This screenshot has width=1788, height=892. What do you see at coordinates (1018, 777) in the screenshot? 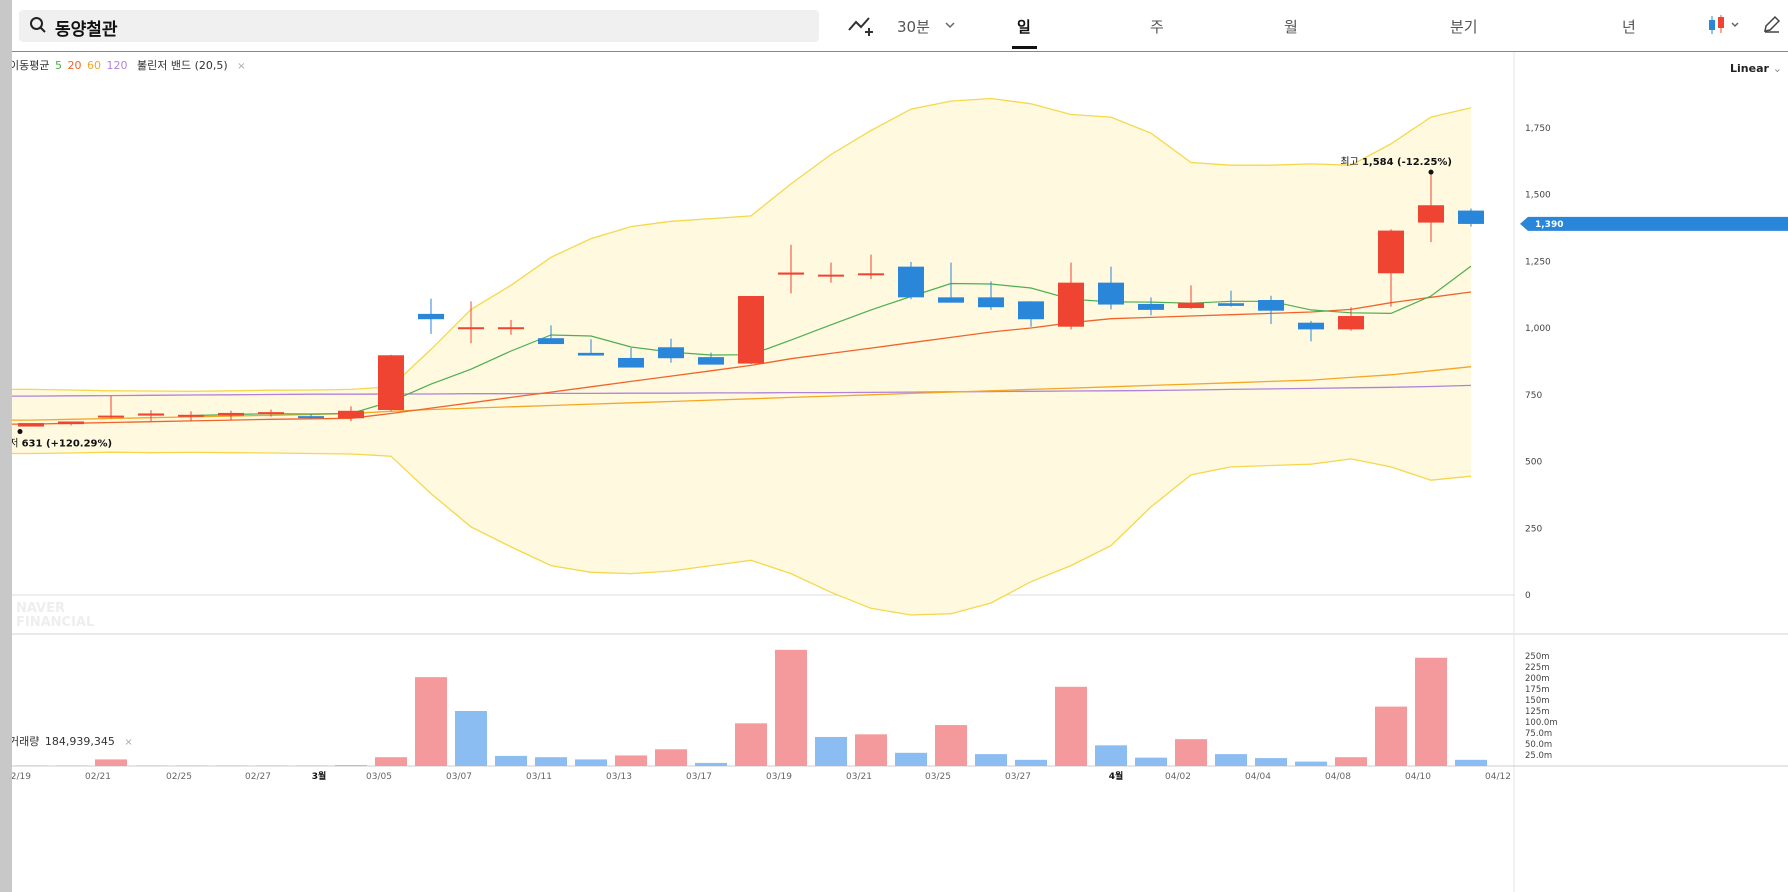
I see `x-tick-label: 03/27` at bounding box center [1018, 777].